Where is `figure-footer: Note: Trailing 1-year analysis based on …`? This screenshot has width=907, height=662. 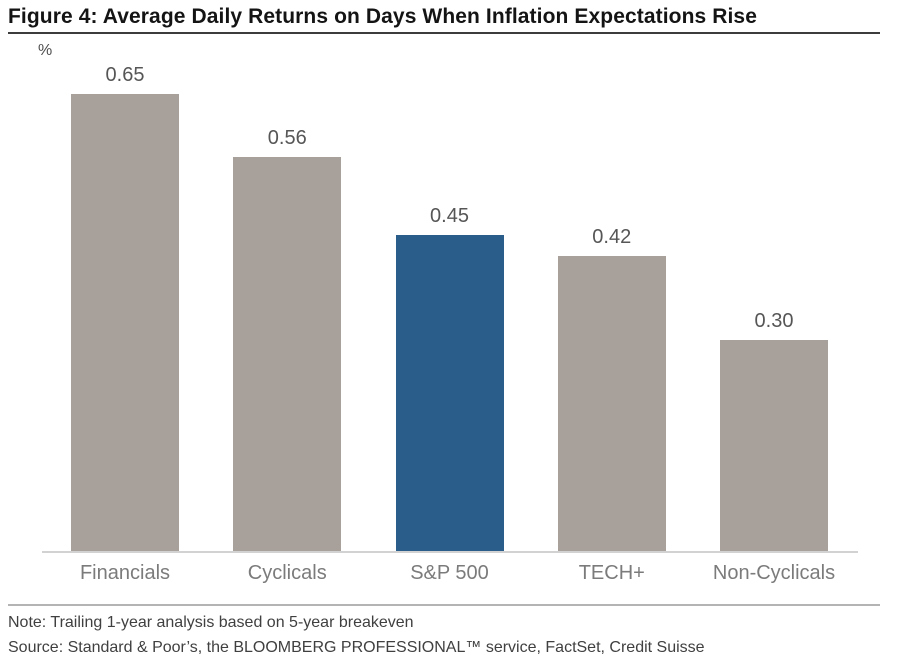 figure-footer: Note: Trailing 1-year analysis based on … is located at coordinates (444, 632).